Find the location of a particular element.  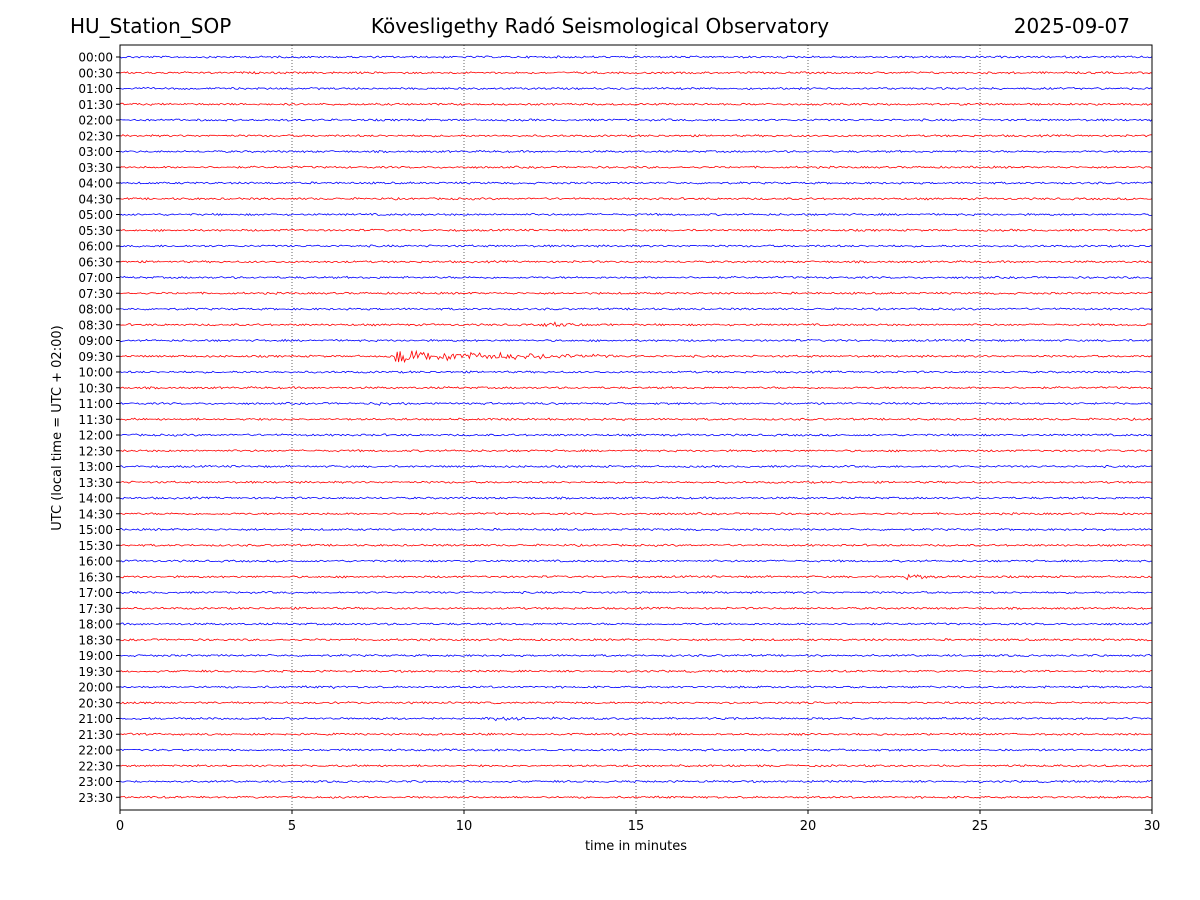

y-tick-label: 09:30 is located at coordinates (95, 357).